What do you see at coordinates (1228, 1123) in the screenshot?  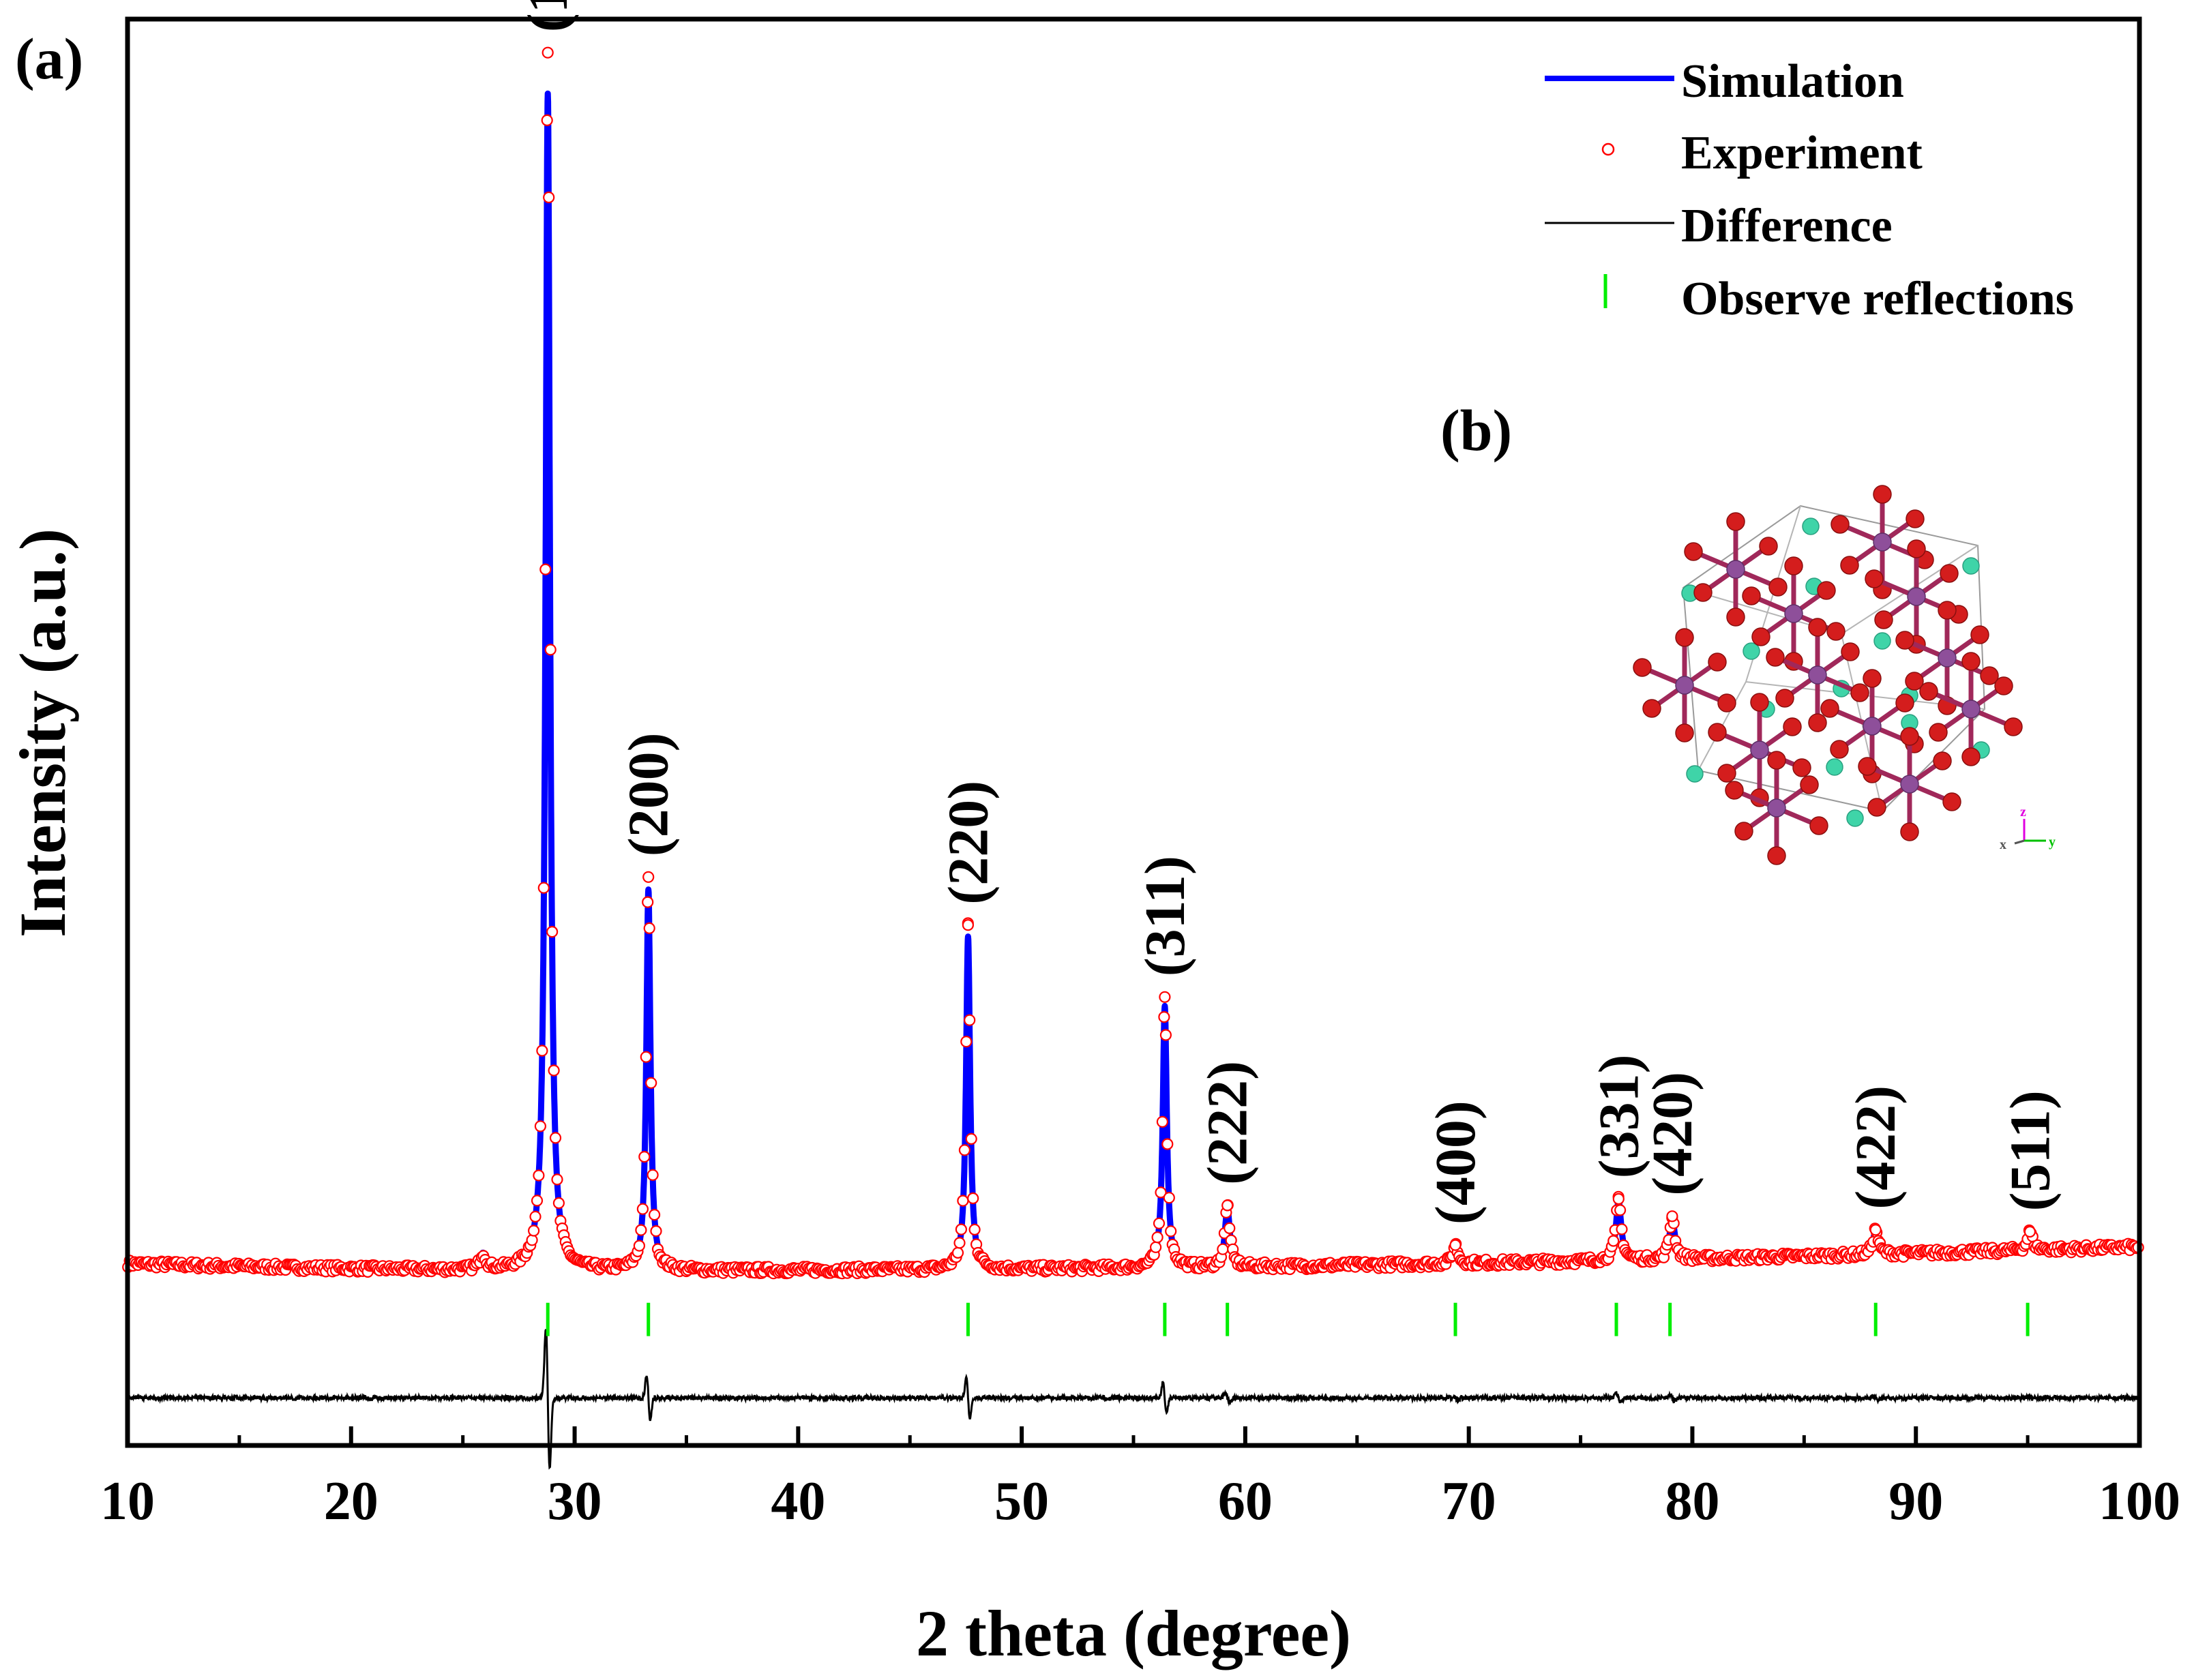 I see `peak-label: (222)` at bounding box center [1228, 1123].